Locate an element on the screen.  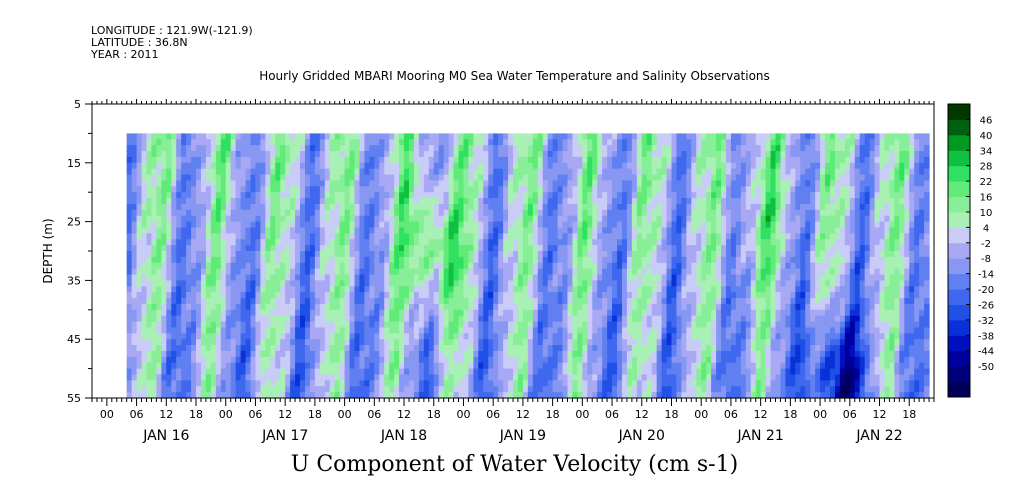
colorbar is located at coordinates (959, 251).